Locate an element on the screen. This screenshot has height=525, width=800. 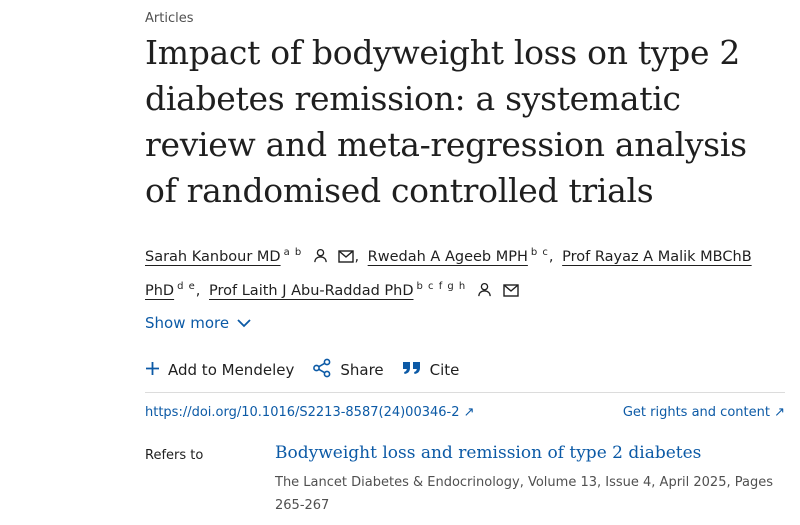
share-button: Share is located at coordinates (348, 370).